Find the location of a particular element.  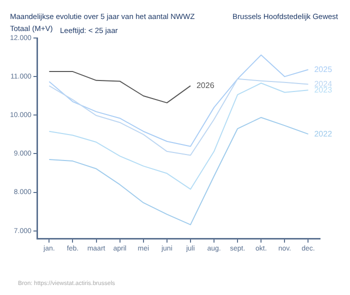

series-label: 2022 is located at coordinates (323, 133).